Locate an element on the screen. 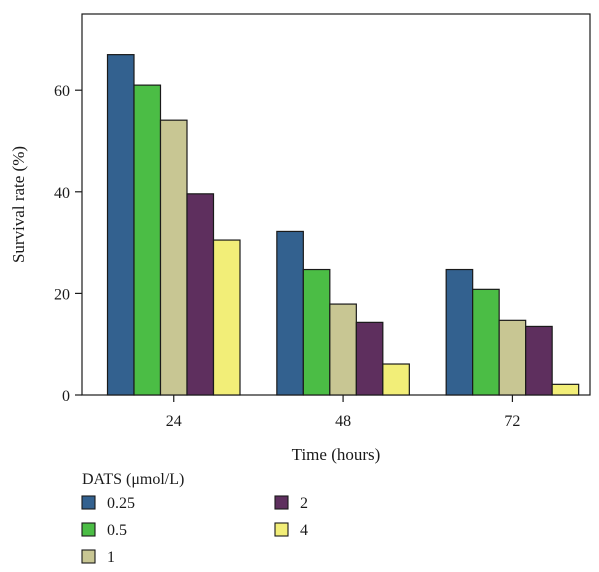 This screenshot has width=599, height=572. bar-72-0.25 is located at coordinates (459, 332).